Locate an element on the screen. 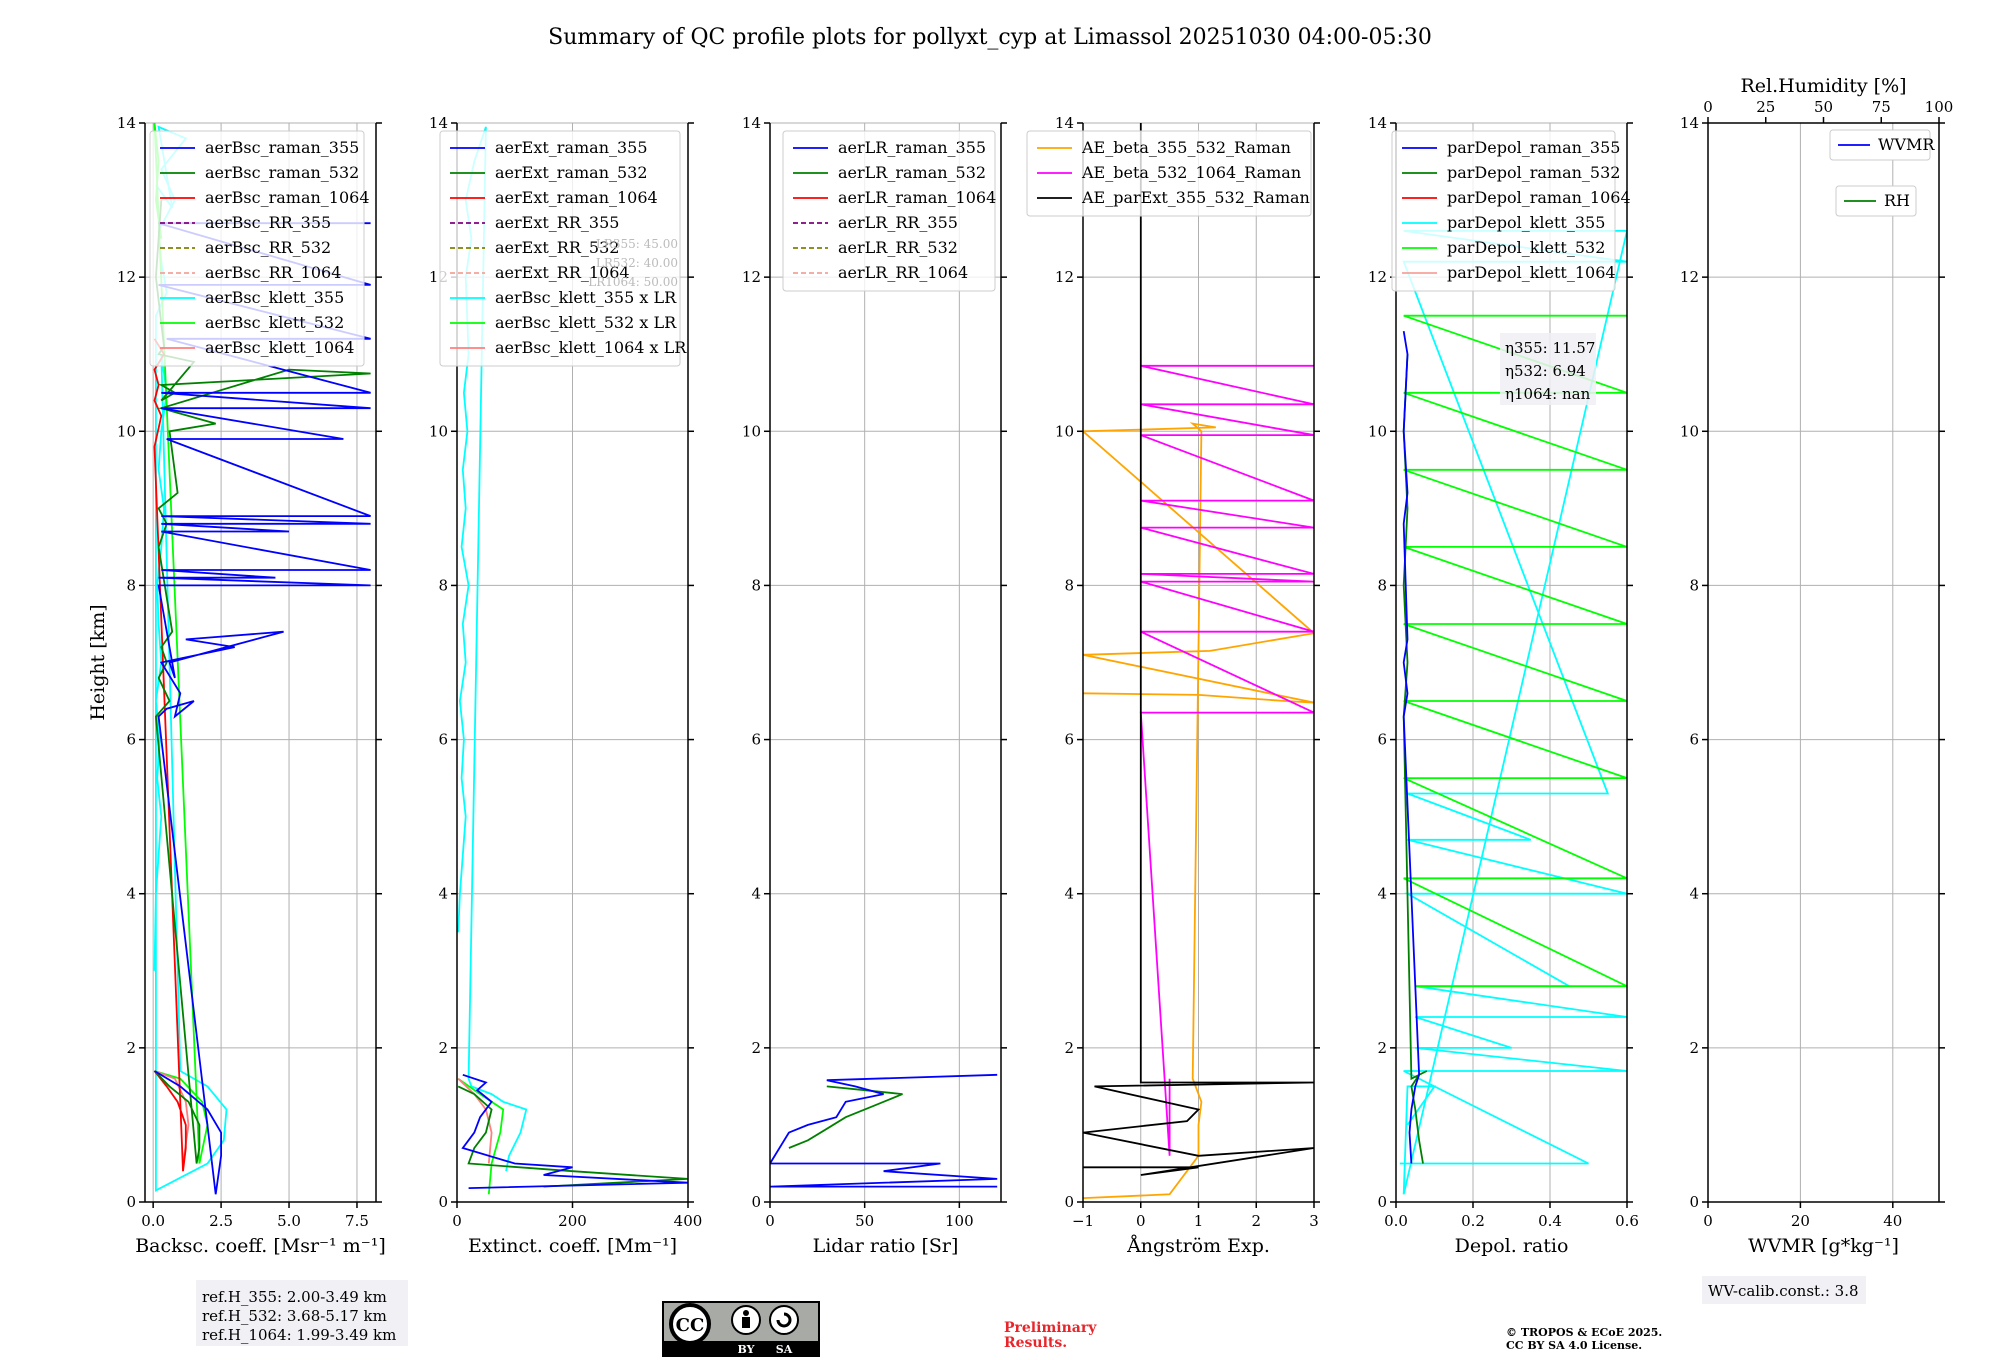  legend-label-aerbsc-raman-1064: aerBsc_raman_1064 is located at coordinates (287, 197).